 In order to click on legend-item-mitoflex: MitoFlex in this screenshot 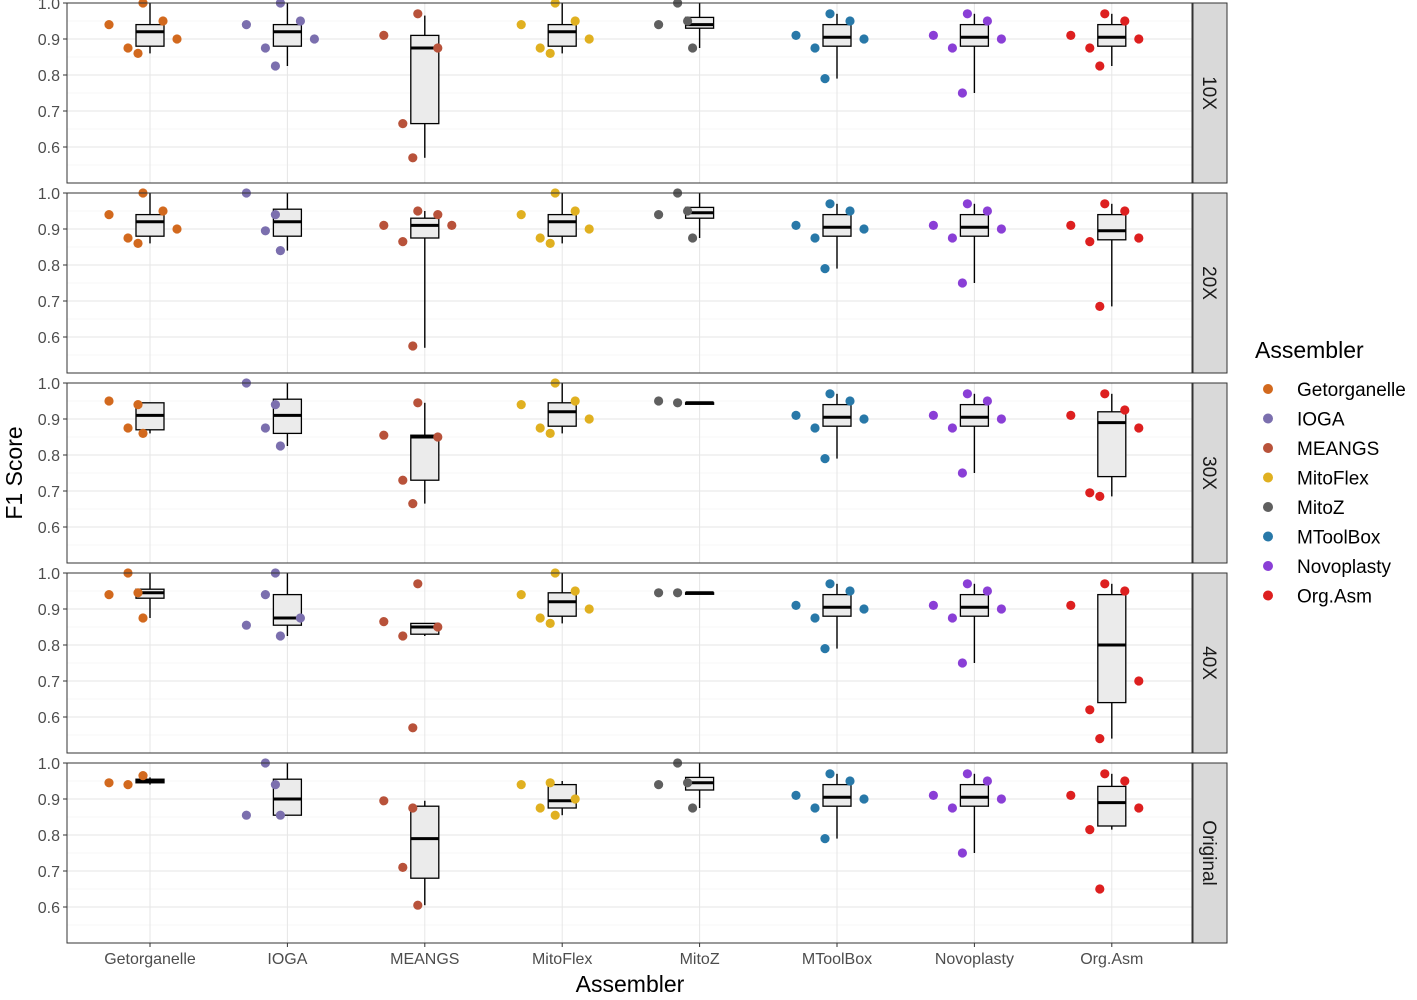, I will do `click(1316, 479)`.